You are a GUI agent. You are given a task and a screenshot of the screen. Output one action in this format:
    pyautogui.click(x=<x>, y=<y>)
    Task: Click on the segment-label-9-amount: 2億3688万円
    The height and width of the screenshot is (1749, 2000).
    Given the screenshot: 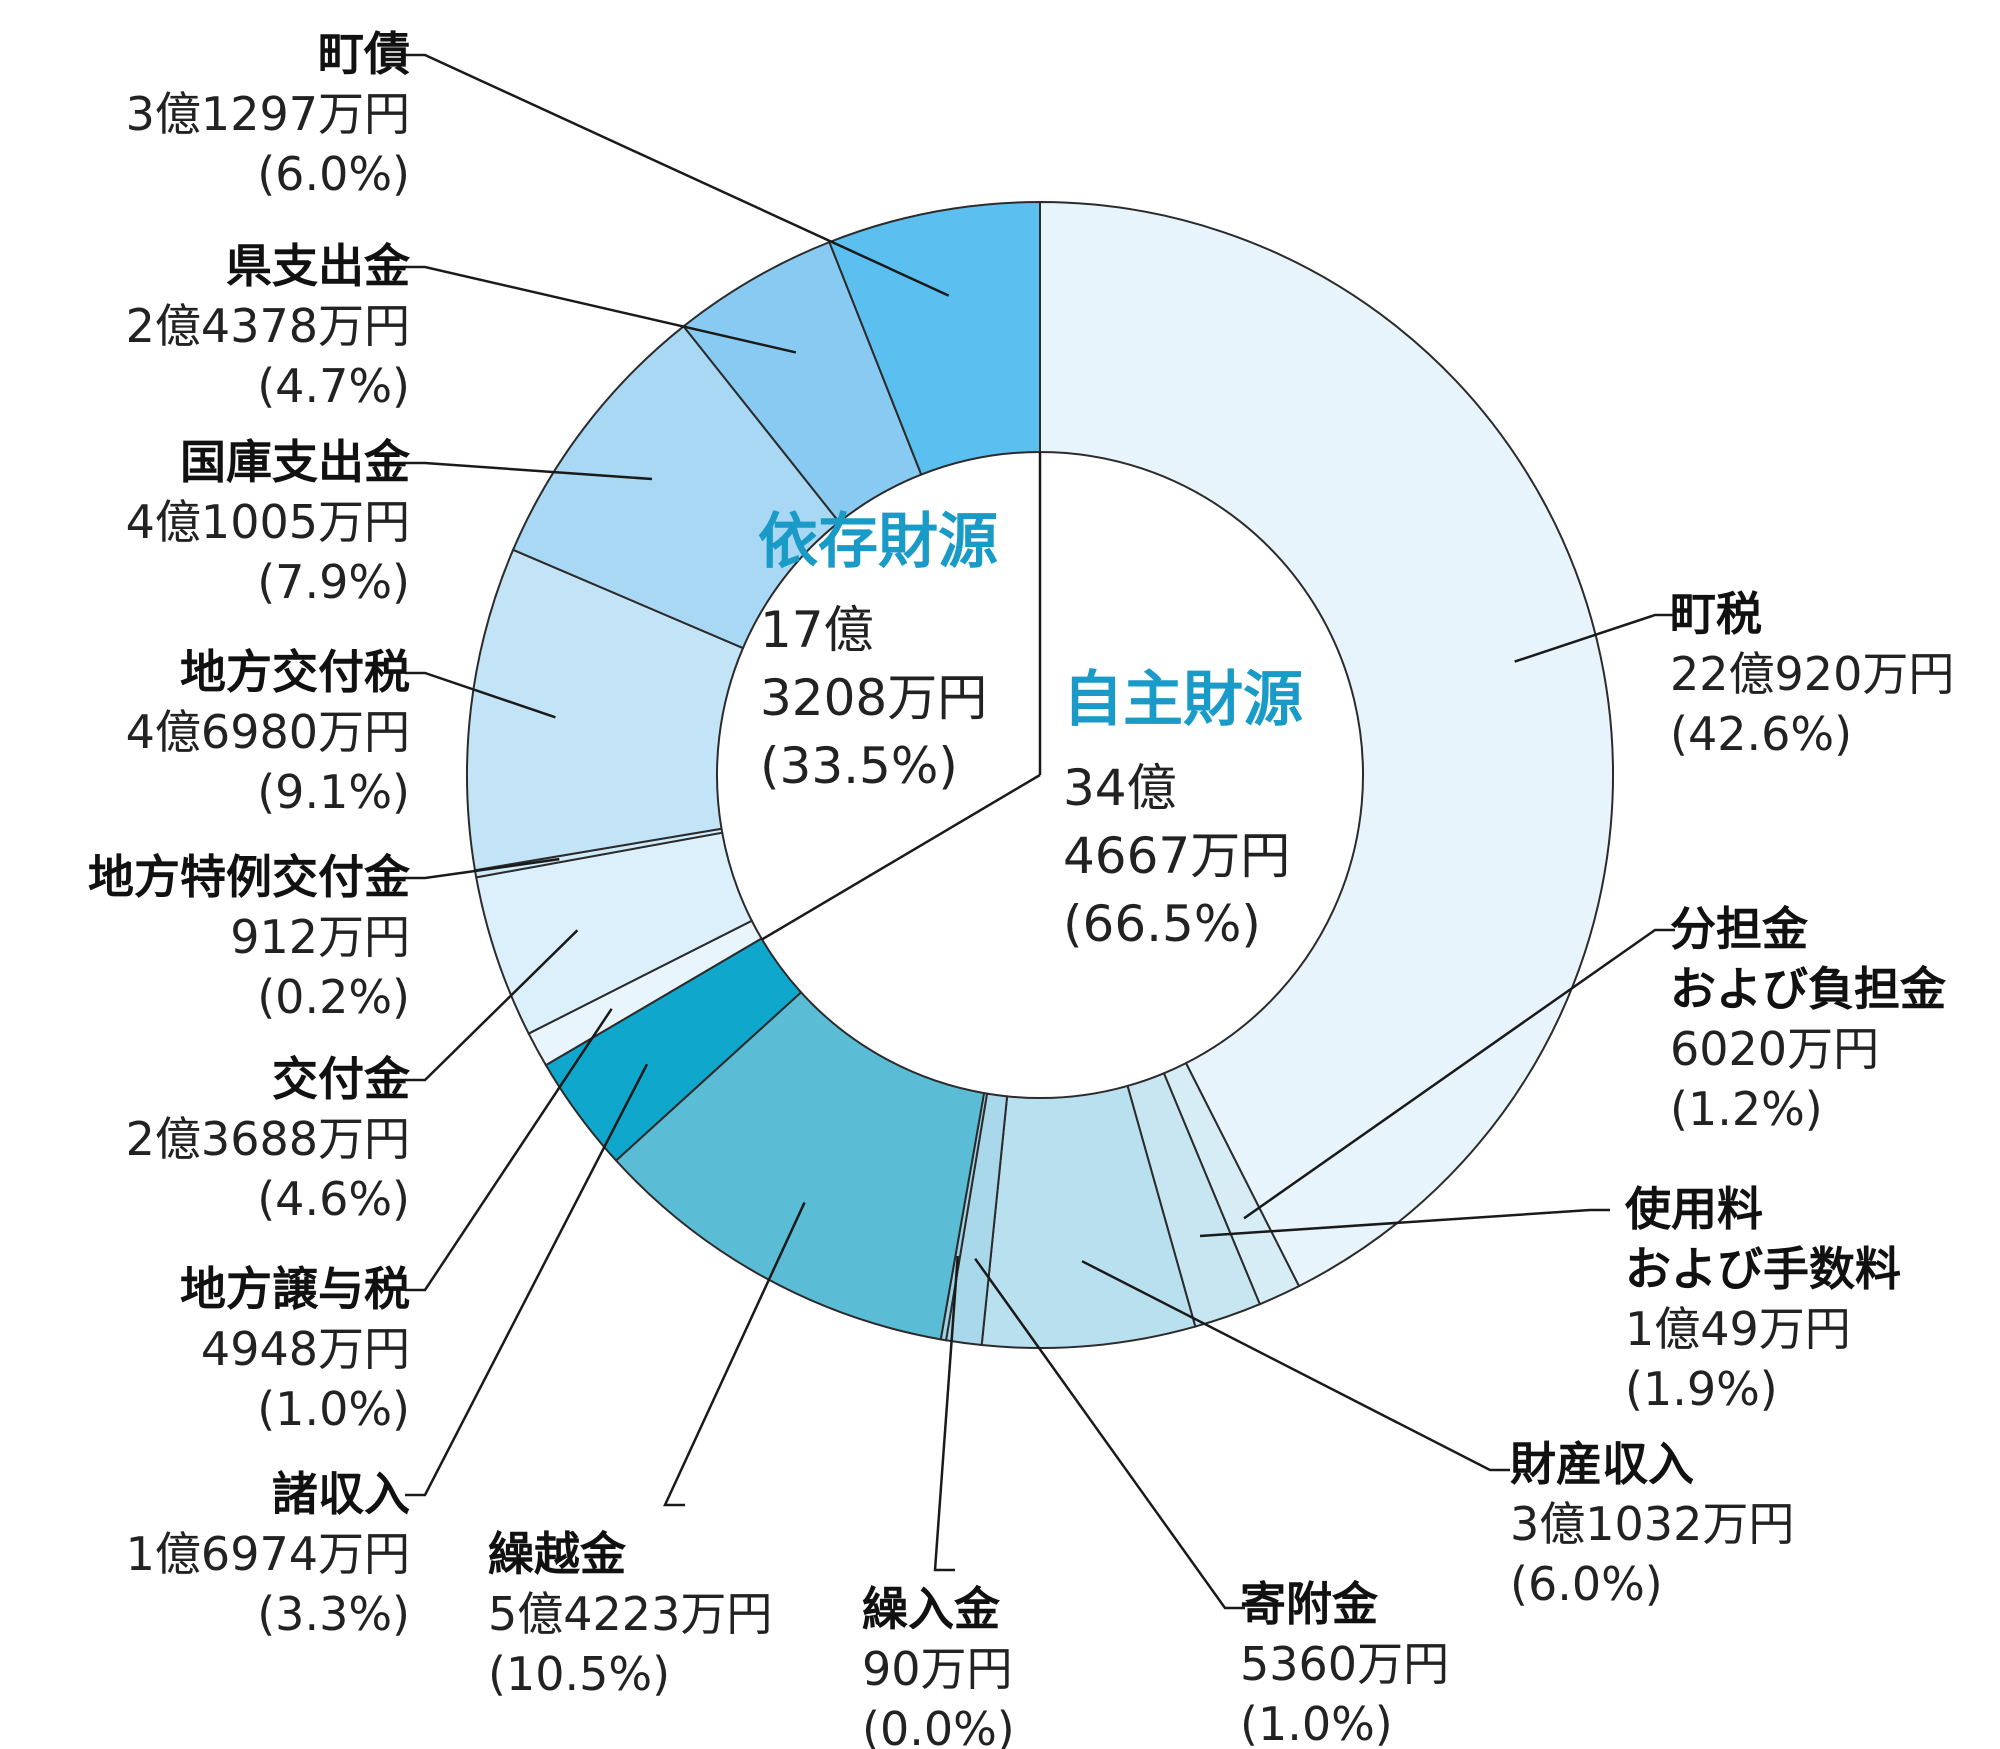 What is the action you would take?
    pyautogui.click(x=268, y=1139)
    